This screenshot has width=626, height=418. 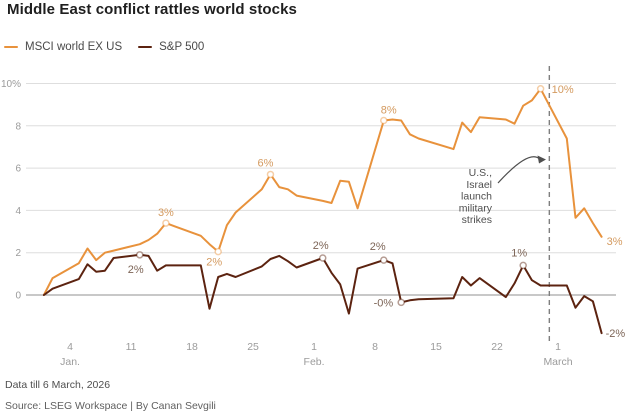 What do you see at coordinates (557, 362) in the screenshot?
I see `x-axis-month-label: March` at bounding box center [557, 362].